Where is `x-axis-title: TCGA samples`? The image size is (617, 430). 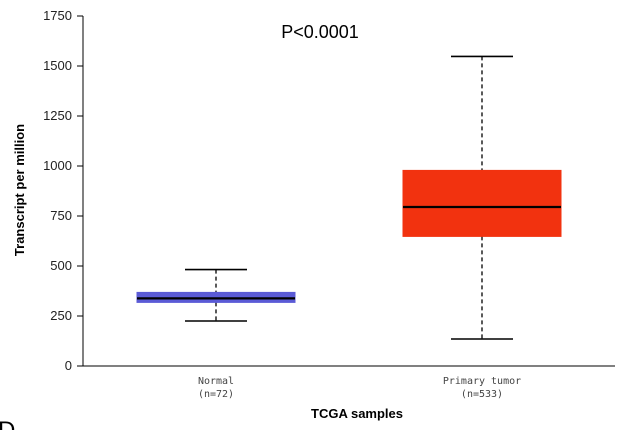
x-axis-title: TCGA samples is located at coordinates (357, 413).